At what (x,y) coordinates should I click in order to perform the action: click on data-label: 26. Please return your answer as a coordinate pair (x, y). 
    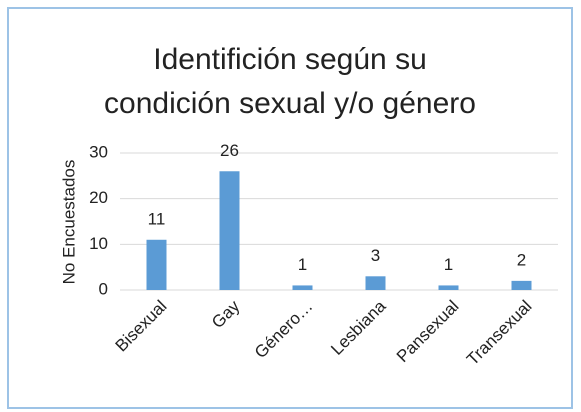
    Looking at the image, I should click on (229, 150).